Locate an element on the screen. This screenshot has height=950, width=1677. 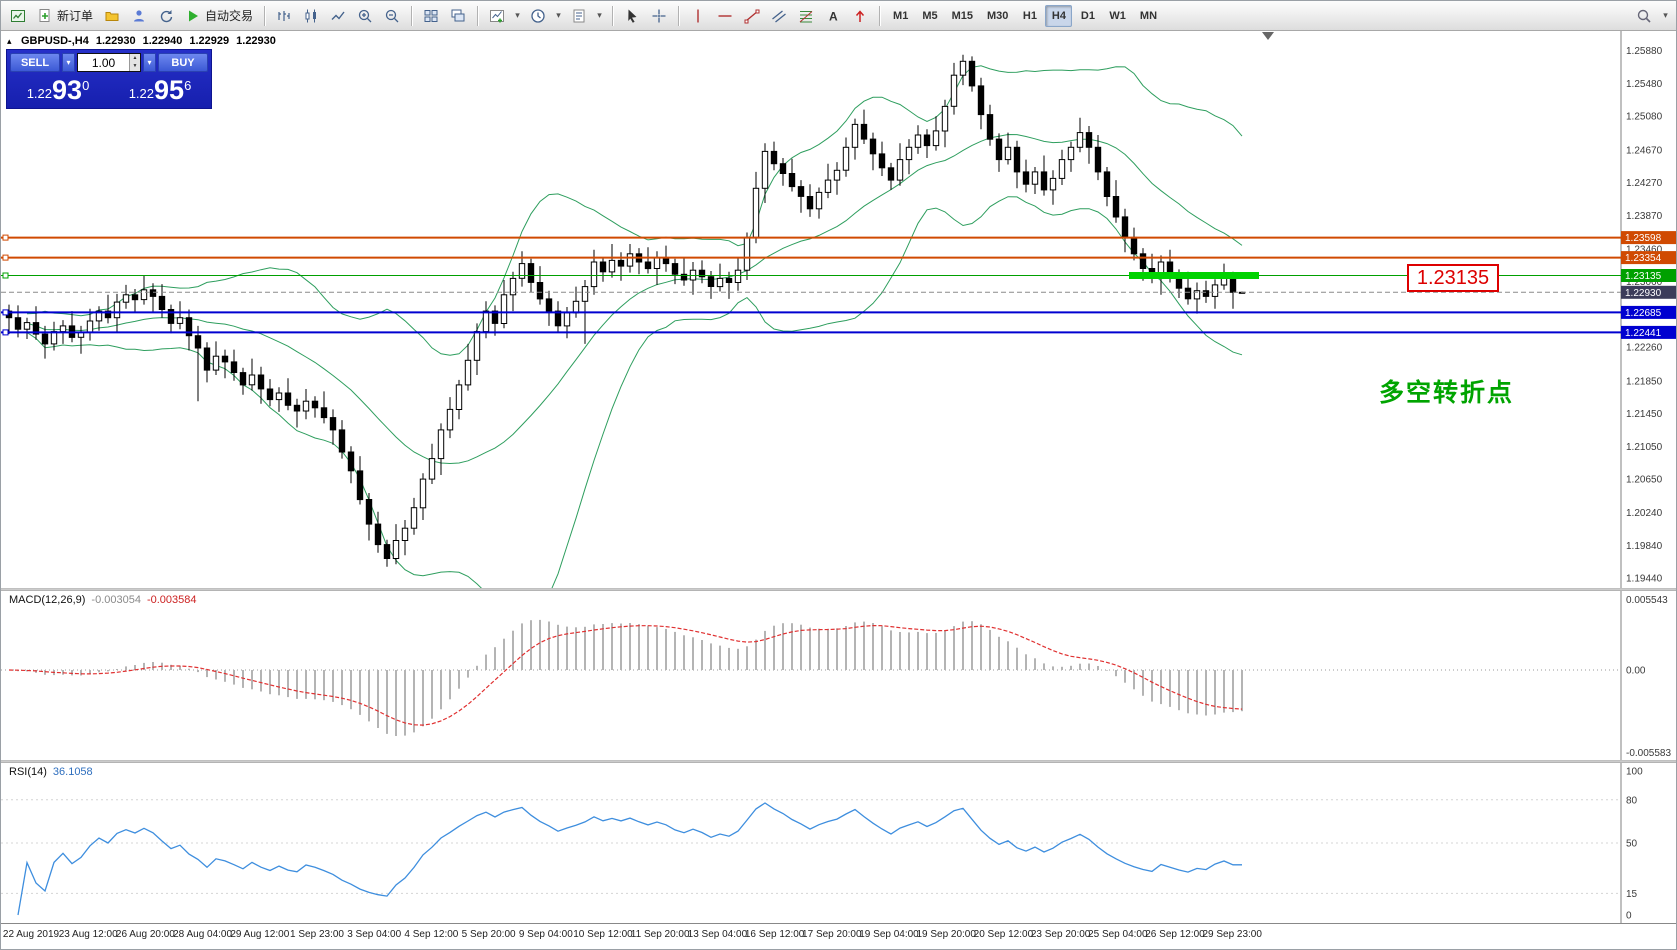
timeframe-H4: H4 is located at coordinates (1059, 15).